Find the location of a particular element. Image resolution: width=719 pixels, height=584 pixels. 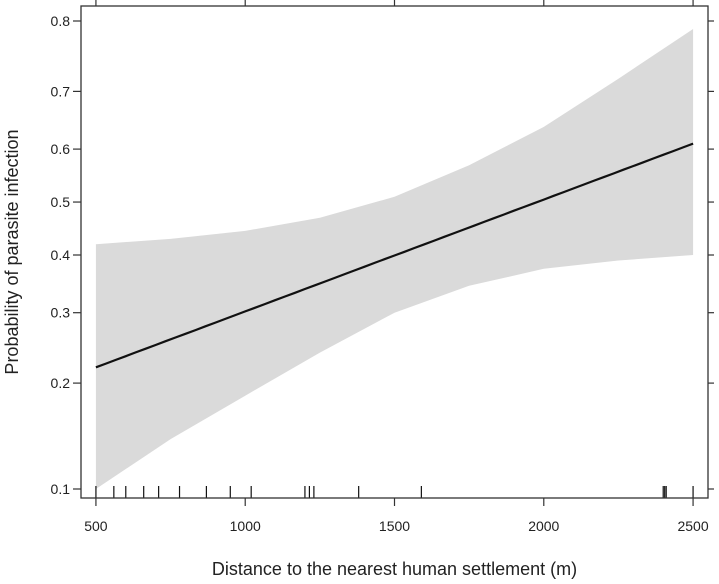

y-tick-label-6: 0.7 is located at coordinates (61, 91).